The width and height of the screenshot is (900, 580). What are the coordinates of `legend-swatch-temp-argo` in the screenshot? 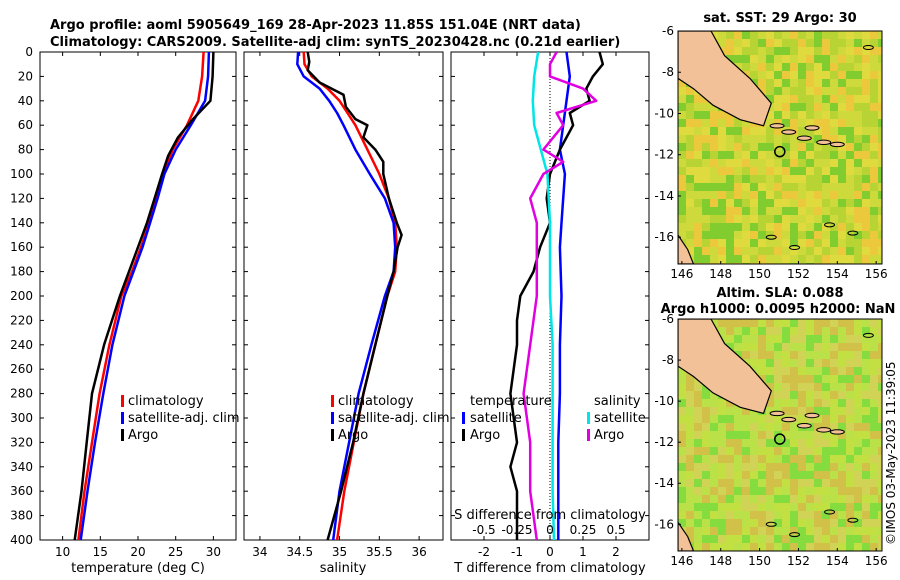 It's located at (463, 435).